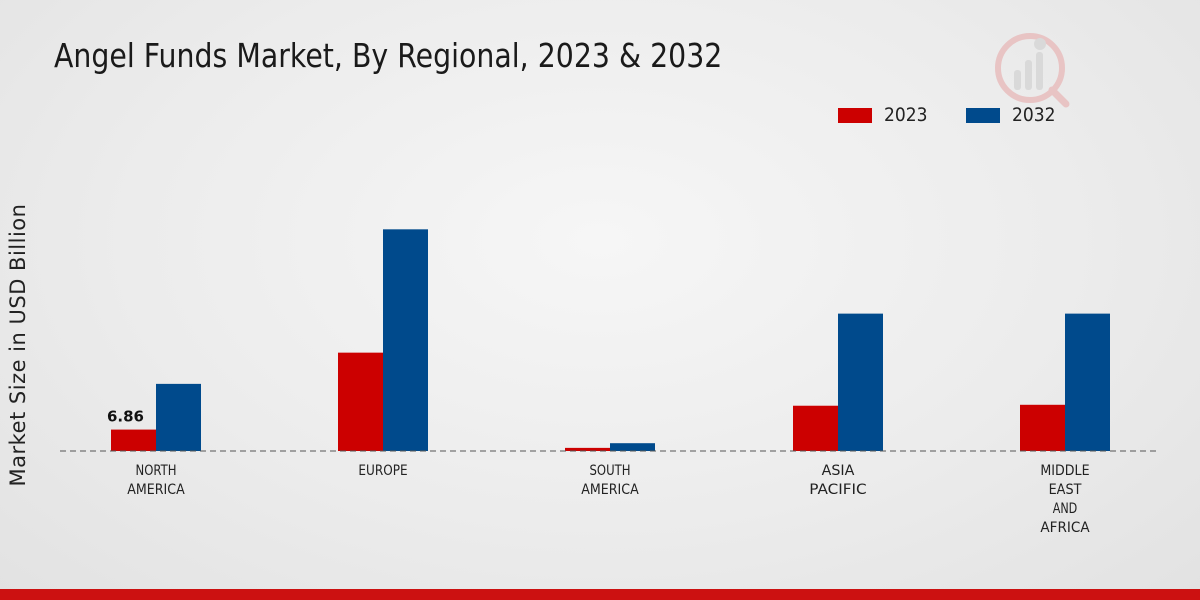  I want to click on x-tick-label-north-america: NORTH AMERICA, so click(156, 480).